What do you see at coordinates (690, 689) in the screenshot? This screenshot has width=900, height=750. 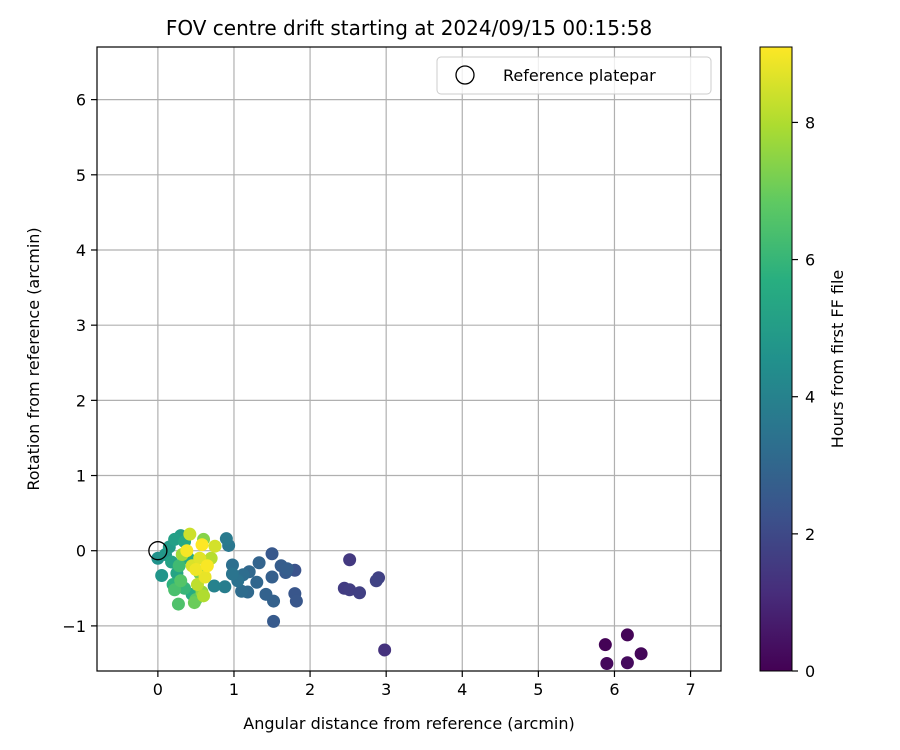 I see `x-tick-label: 7` at bounding box center [690, 689].